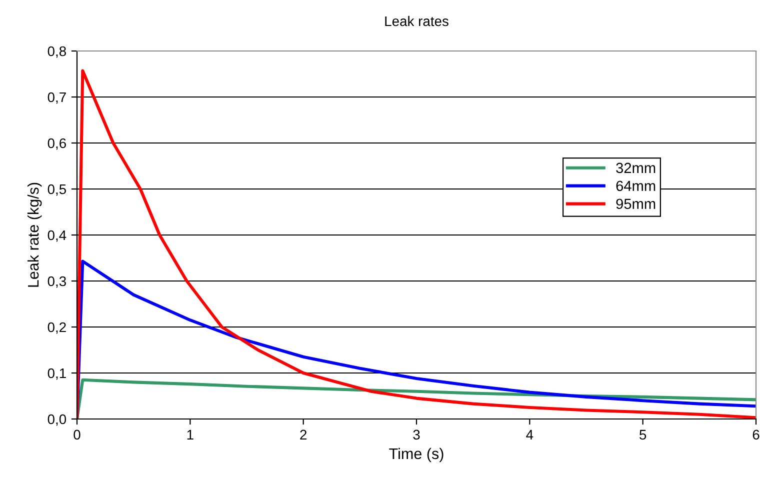 This screenshot has height=486, width=760. What do you see at coordinates (416, 21) in the screenshot?
I see `chart-title: Leak rates` at bounding box center [416, 21].